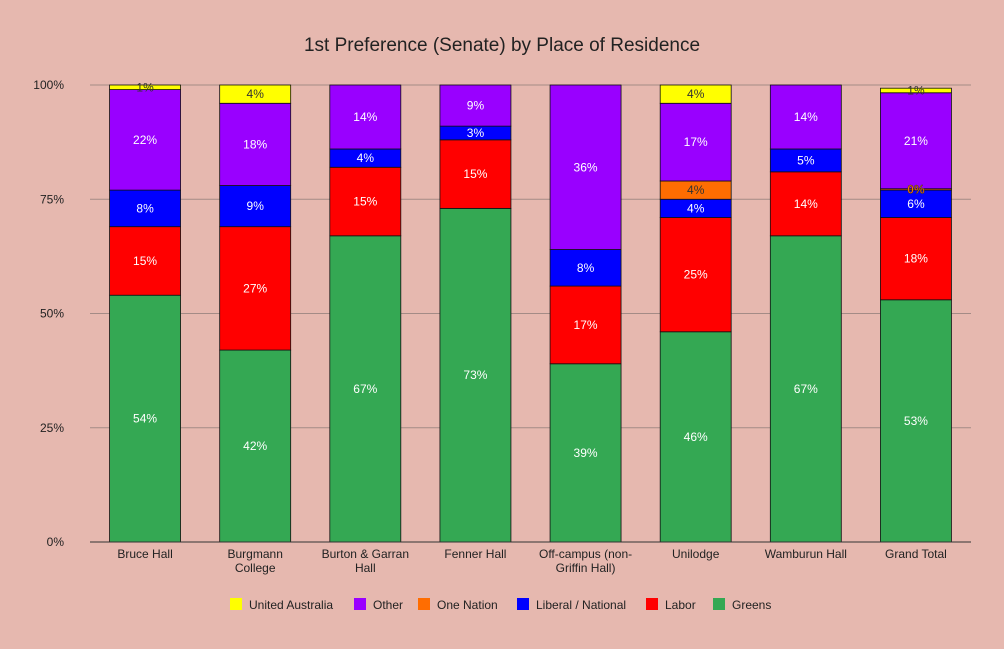 This screenshot has width=1004, height=649. What do you see at coordinates (360, 604) in the screenshot?
I see `legend-swatch-other` at bounding box center [360, 604].